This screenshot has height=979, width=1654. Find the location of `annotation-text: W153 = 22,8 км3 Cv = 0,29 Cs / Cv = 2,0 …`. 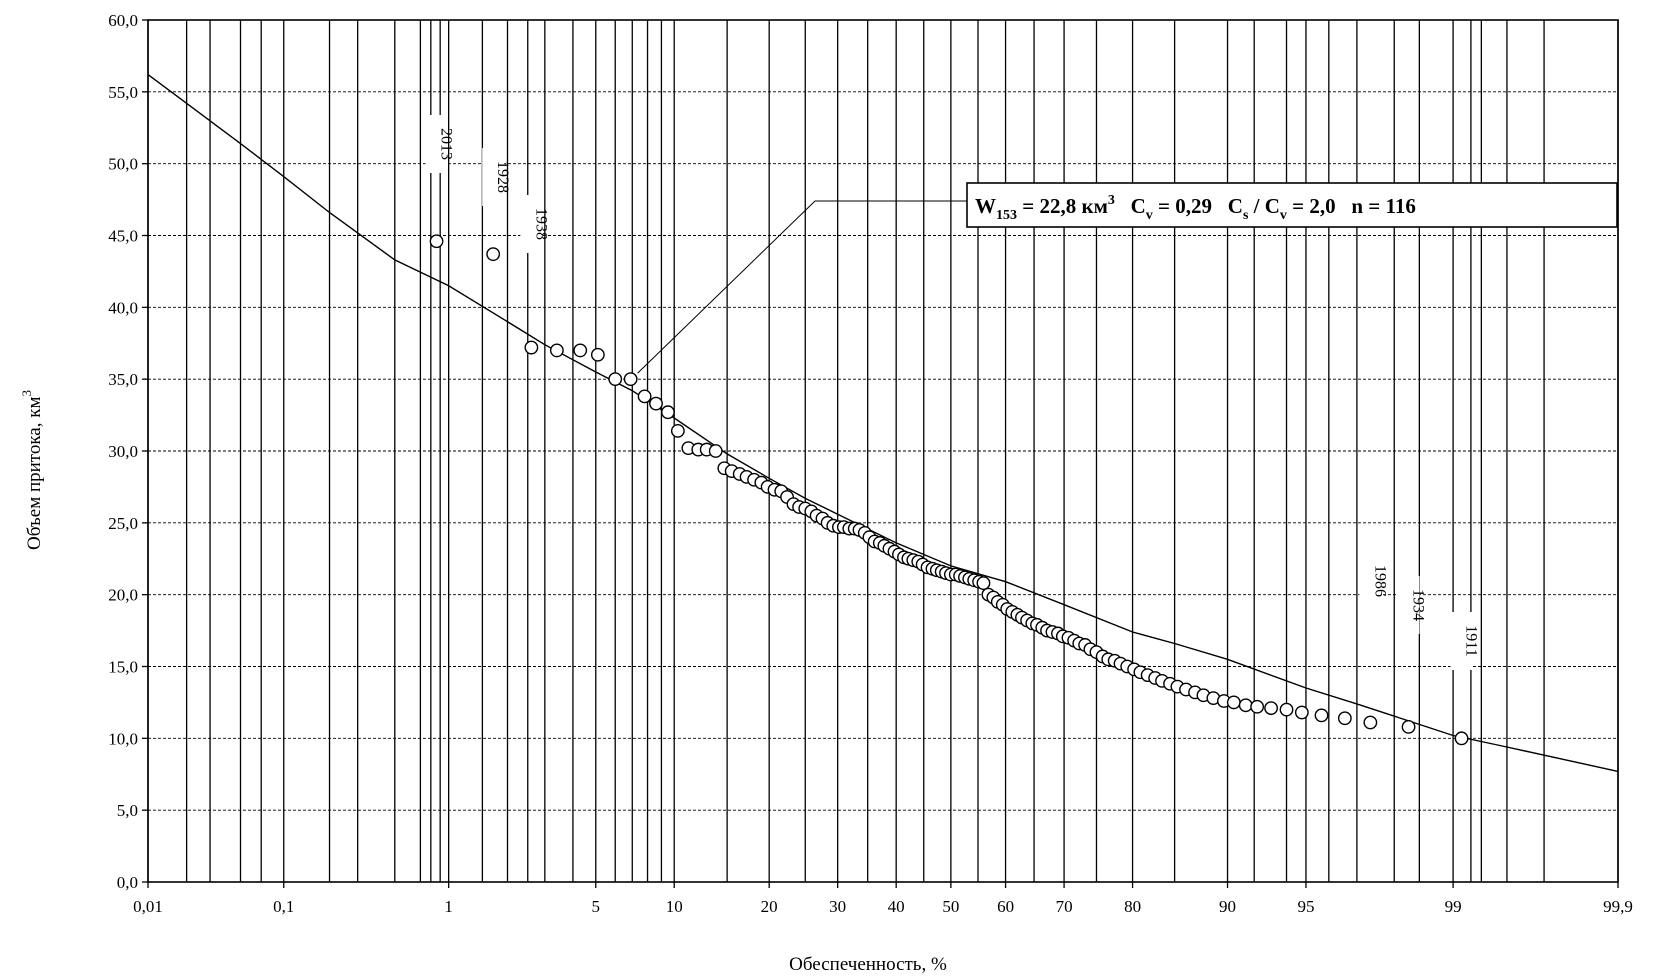

annotation-text: W153 = 22,8 км3 Cv = 0,29 Cs / Cv = 2,0 … is located at coordinates (1195, 208).